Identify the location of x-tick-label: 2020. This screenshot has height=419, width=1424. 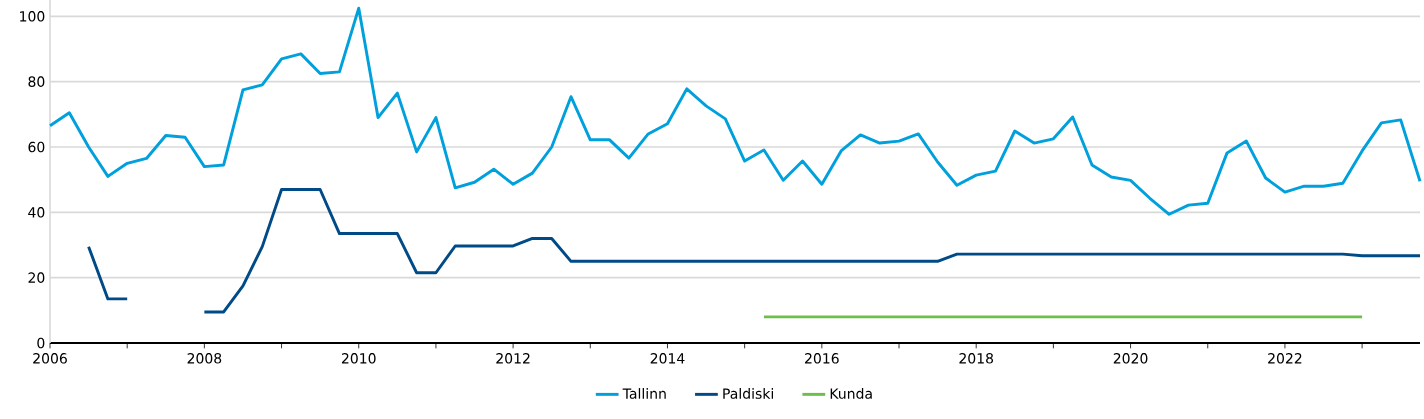
(1130, 358).